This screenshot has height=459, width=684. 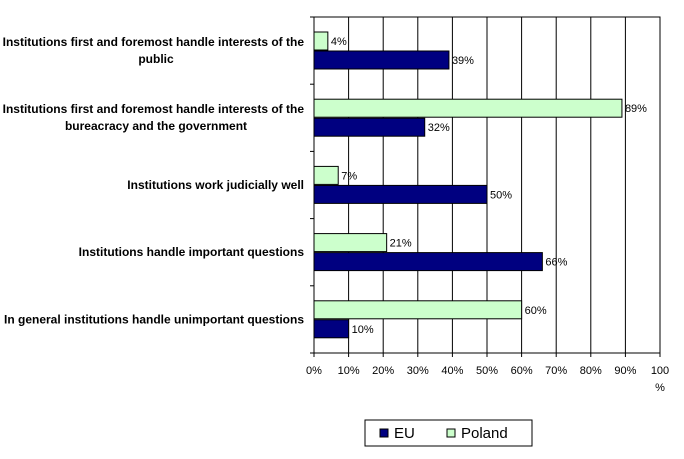 What do you see at coordinates (501, 195) in the screenshot?
I see `data-label-eu: 50%` at bounding box center [501, 195].